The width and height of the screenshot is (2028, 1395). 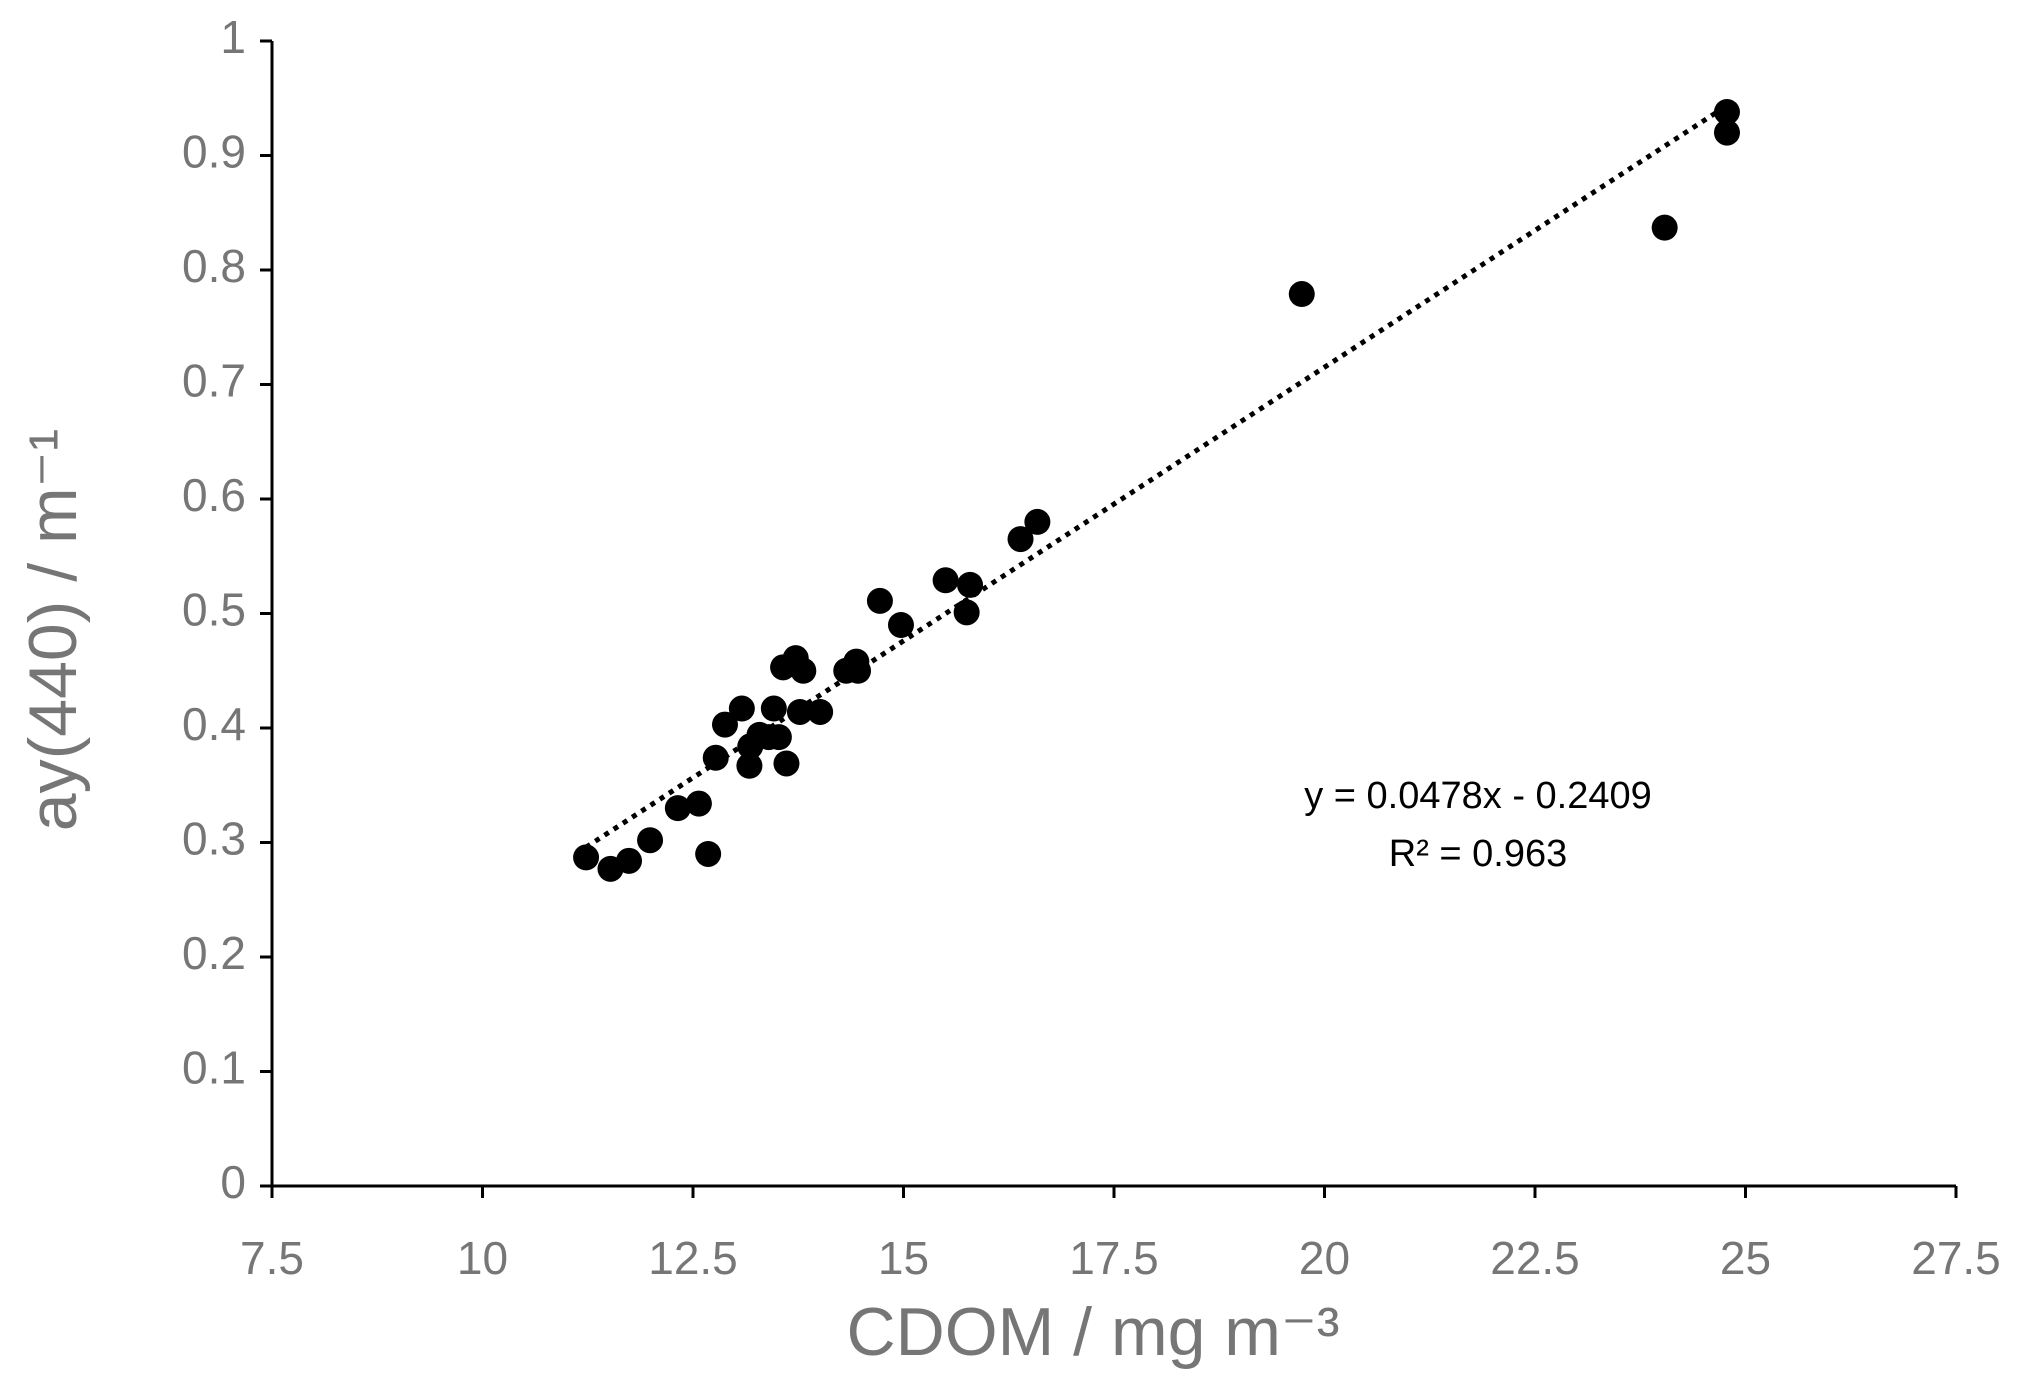 I want to click on y-tick-label: 0, so click(x=233, y=1182).